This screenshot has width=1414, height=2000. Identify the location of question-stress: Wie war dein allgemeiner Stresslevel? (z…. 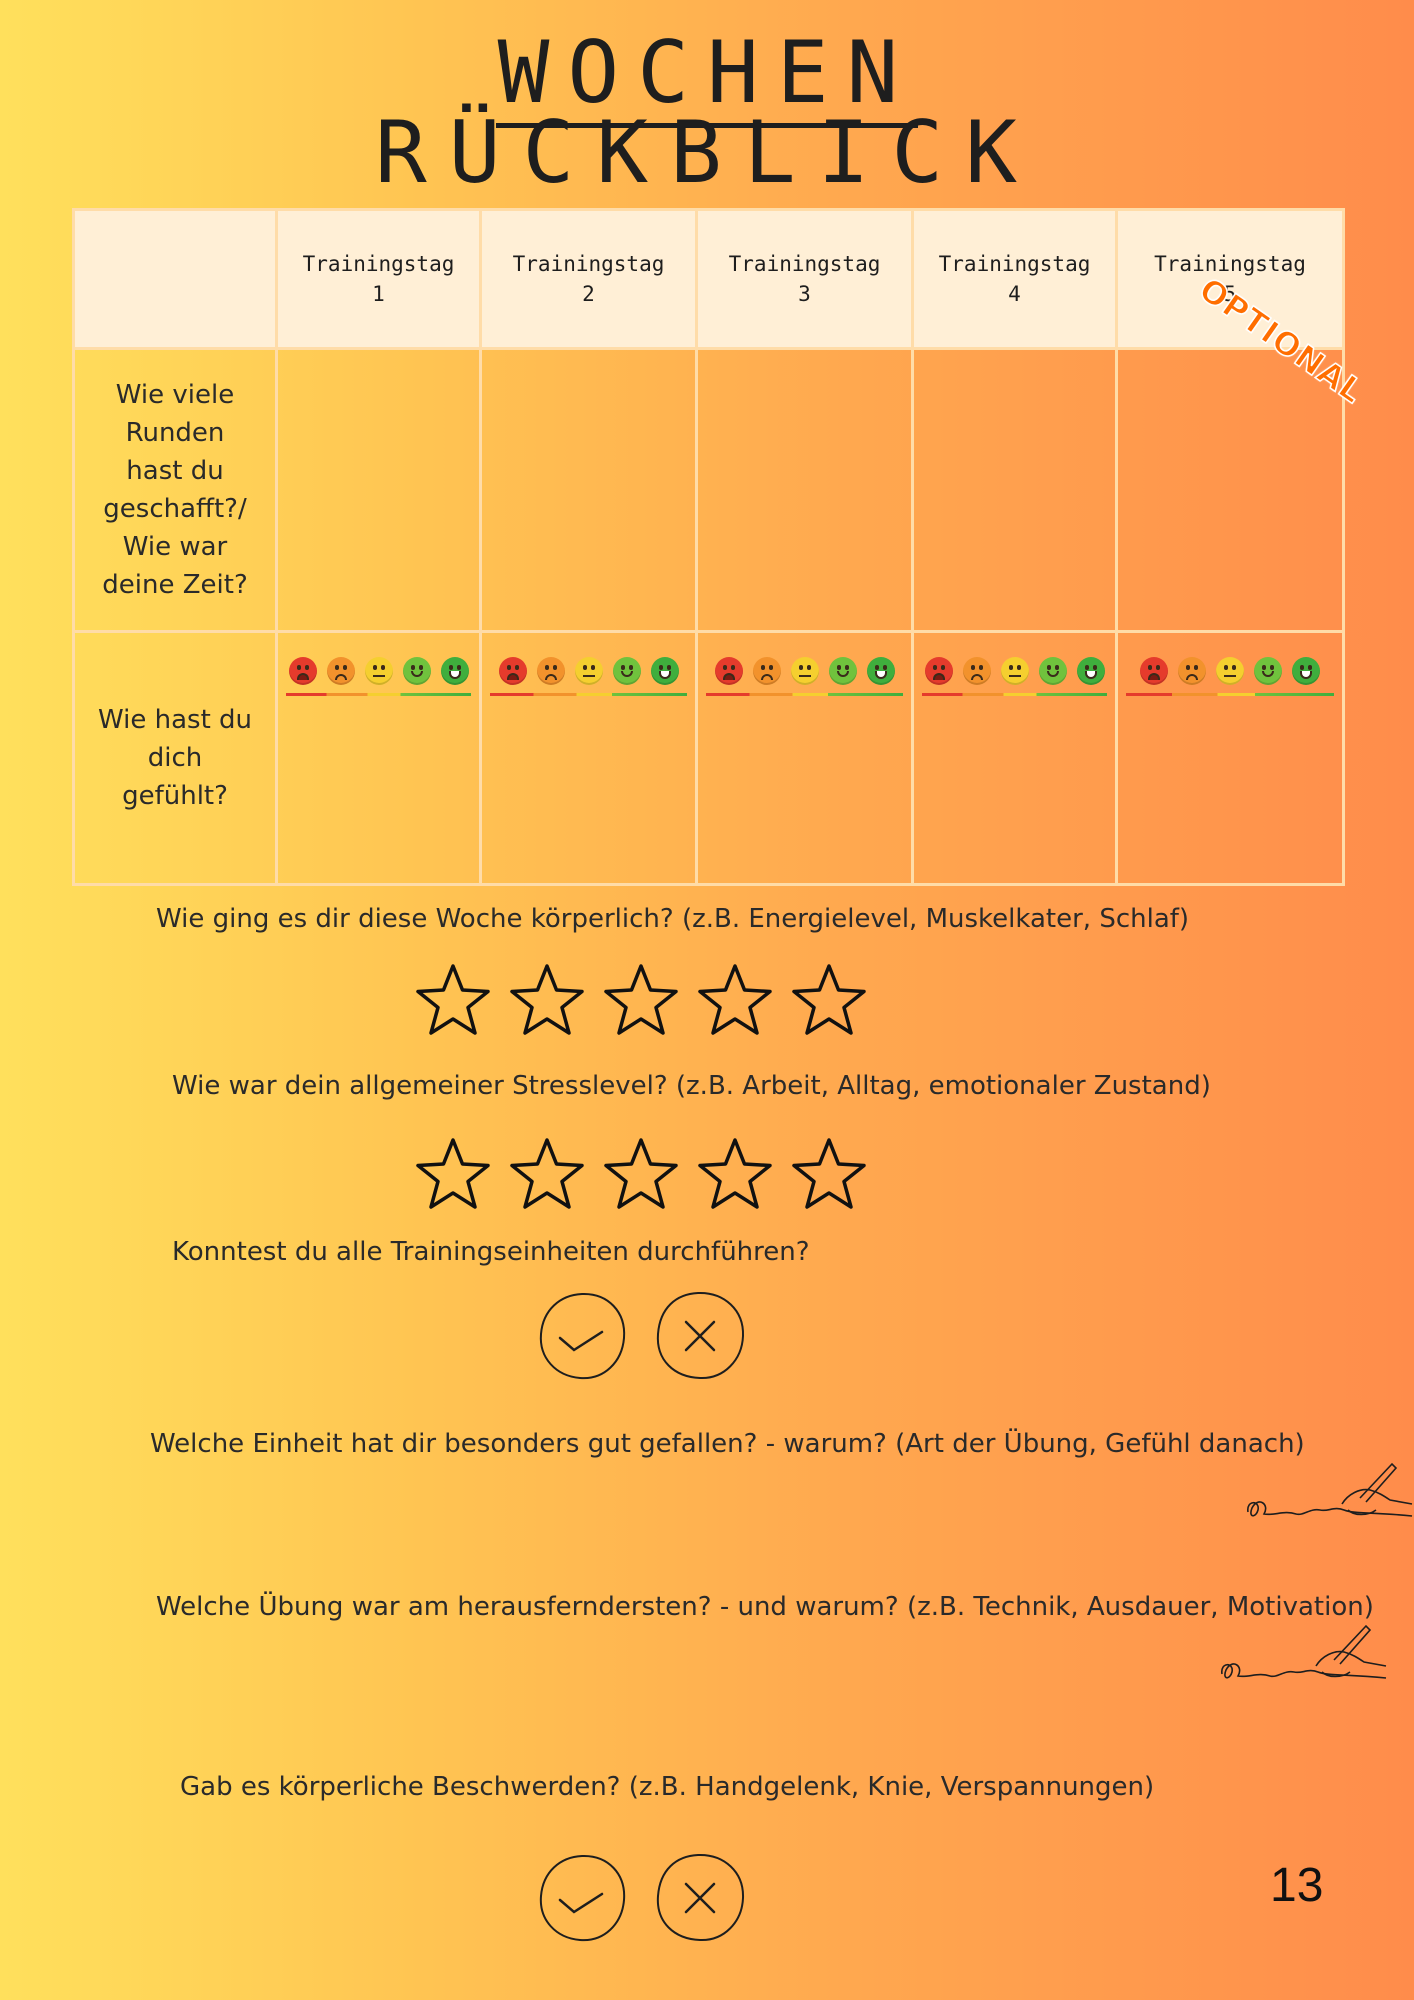
(691, 1086).